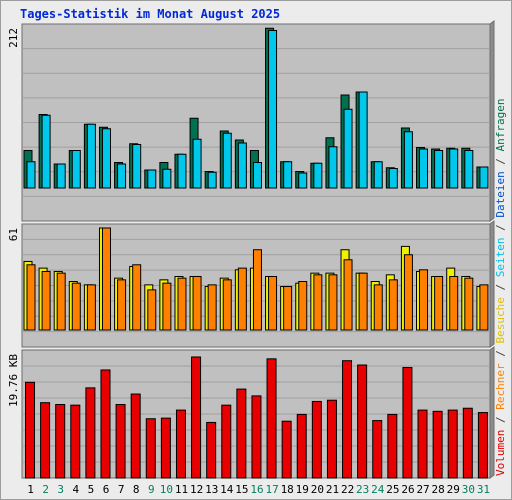 This screenshot has width=512, height=500. What do you see at coordinates (256, 489) in the screenshot?
I see `x-tick-label: 16` at bounding box center [256, 489].